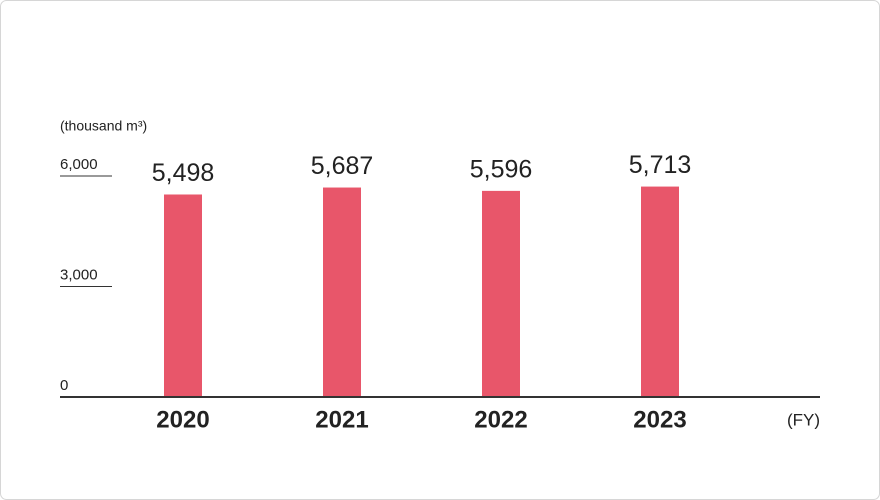 The image size is (880, 500). I want to click on x-tick-label: 2020, so click(182, 419).